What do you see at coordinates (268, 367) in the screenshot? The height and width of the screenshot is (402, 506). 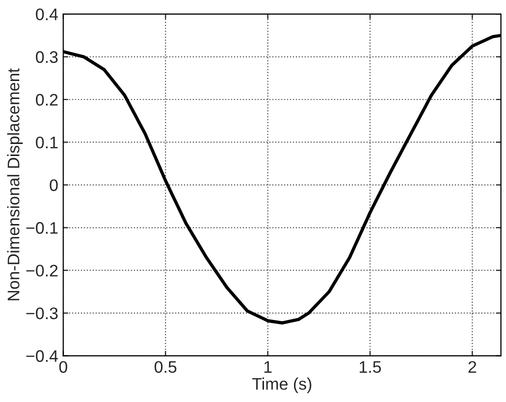 I see `x-tick-label: 1` at bounding box center [268, 367].